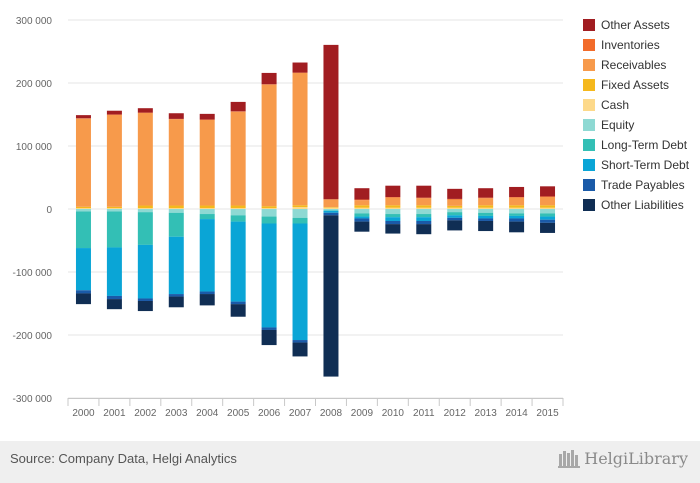 This screenshot has height=483, width=700. I want to click on legend-label: Other Liabilities, so click(642, 205).